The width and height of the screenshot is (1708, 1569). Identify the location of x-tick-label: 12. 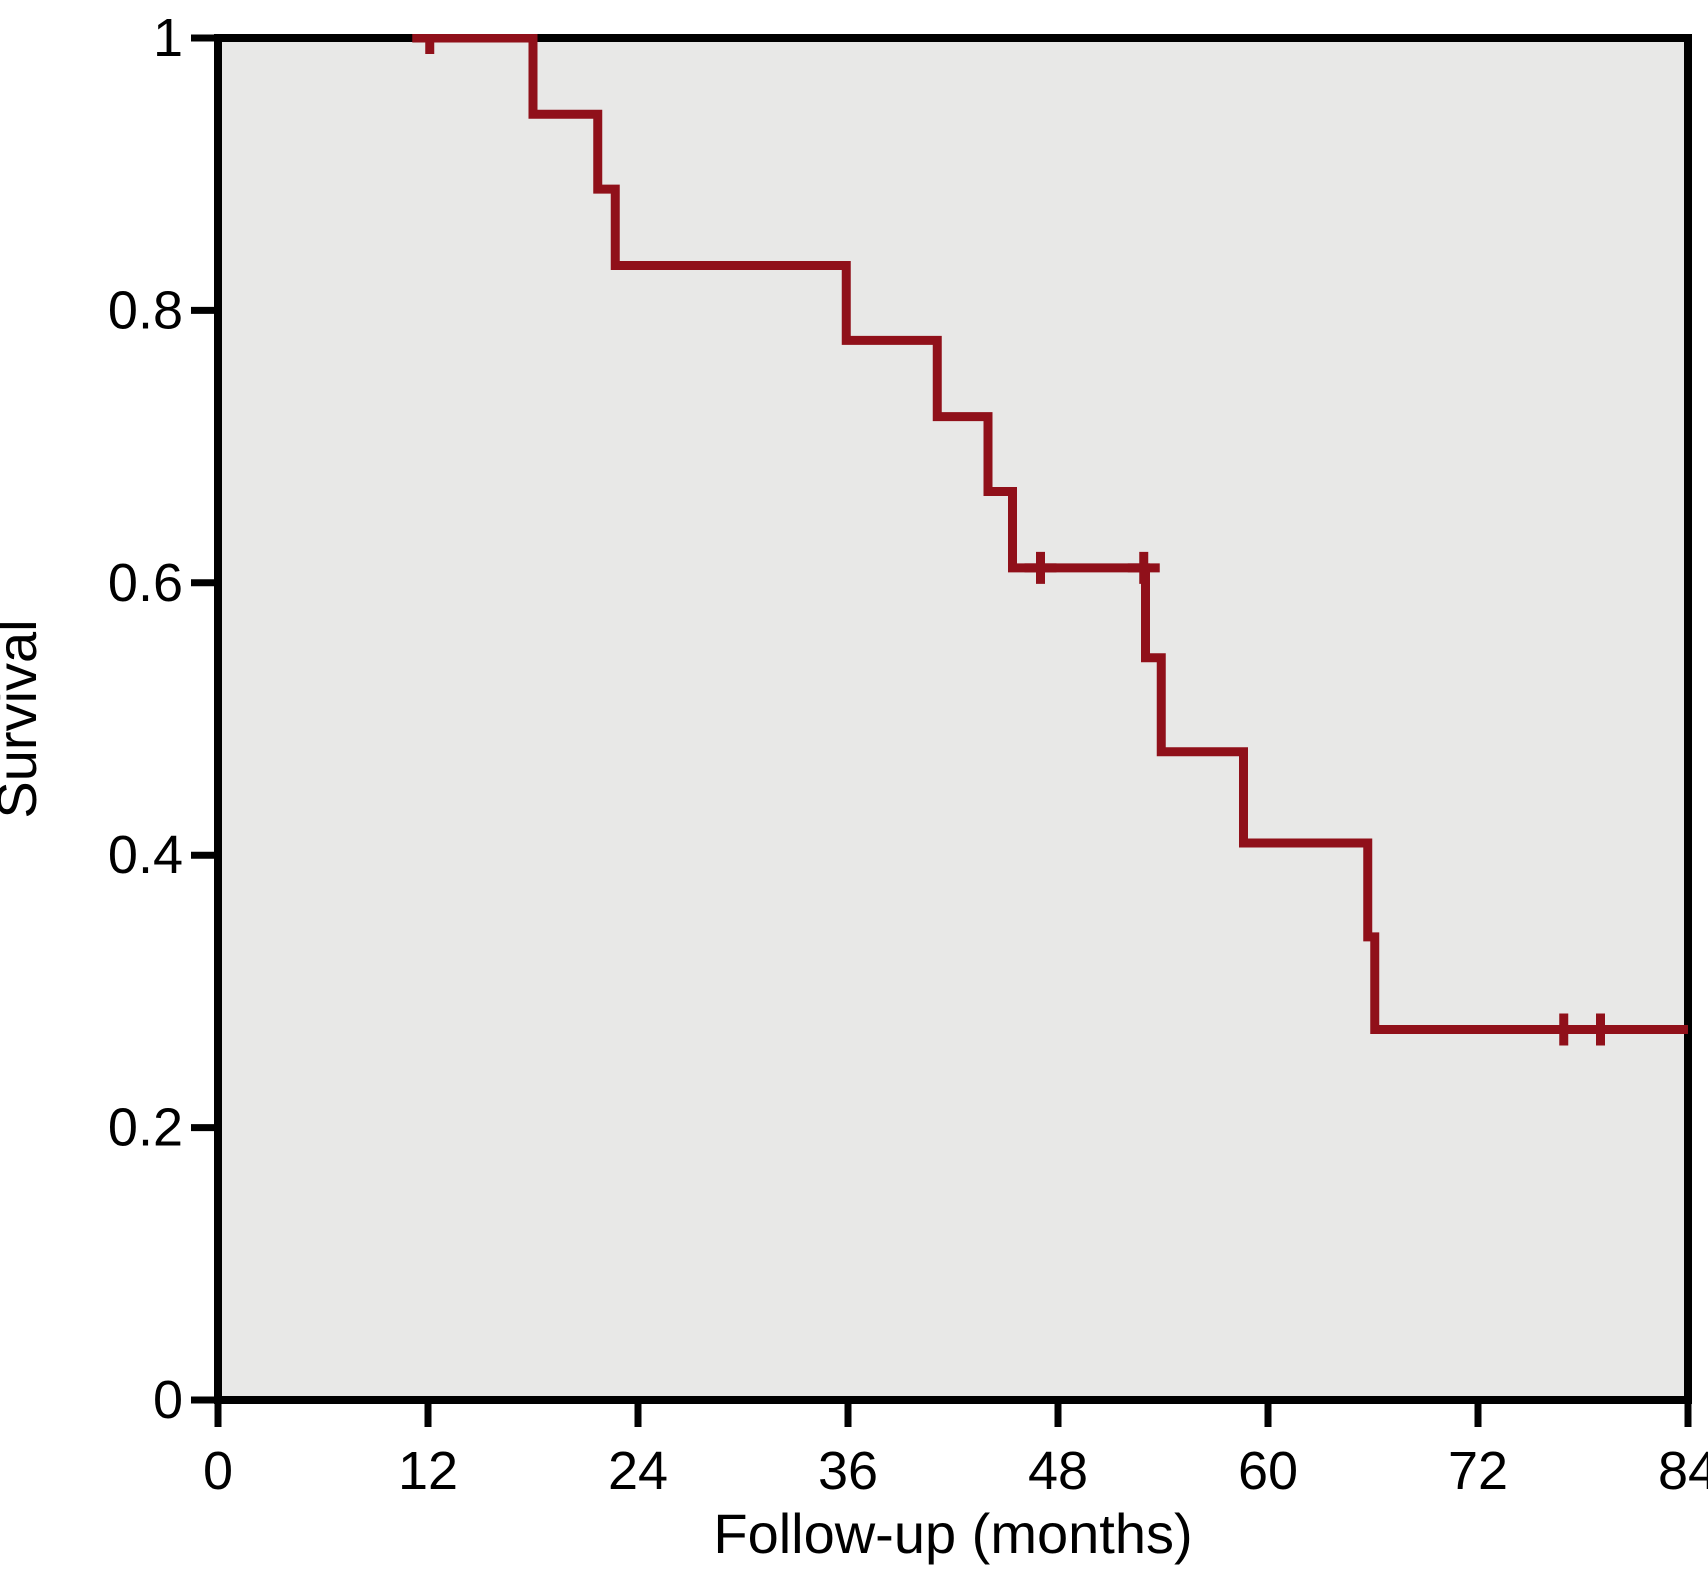
(428, 1471).